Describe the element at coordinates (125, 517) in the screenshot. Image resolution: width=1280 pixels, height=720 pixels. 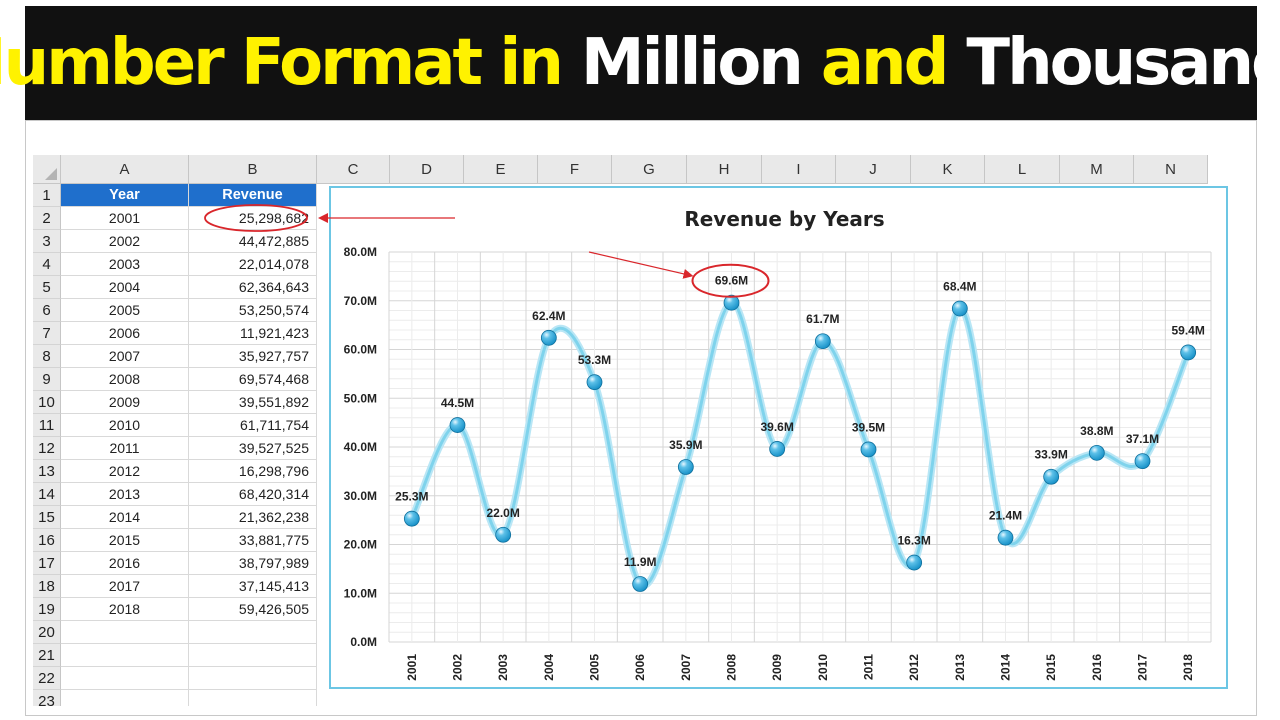
I see `cell-year: 2014` at that location.